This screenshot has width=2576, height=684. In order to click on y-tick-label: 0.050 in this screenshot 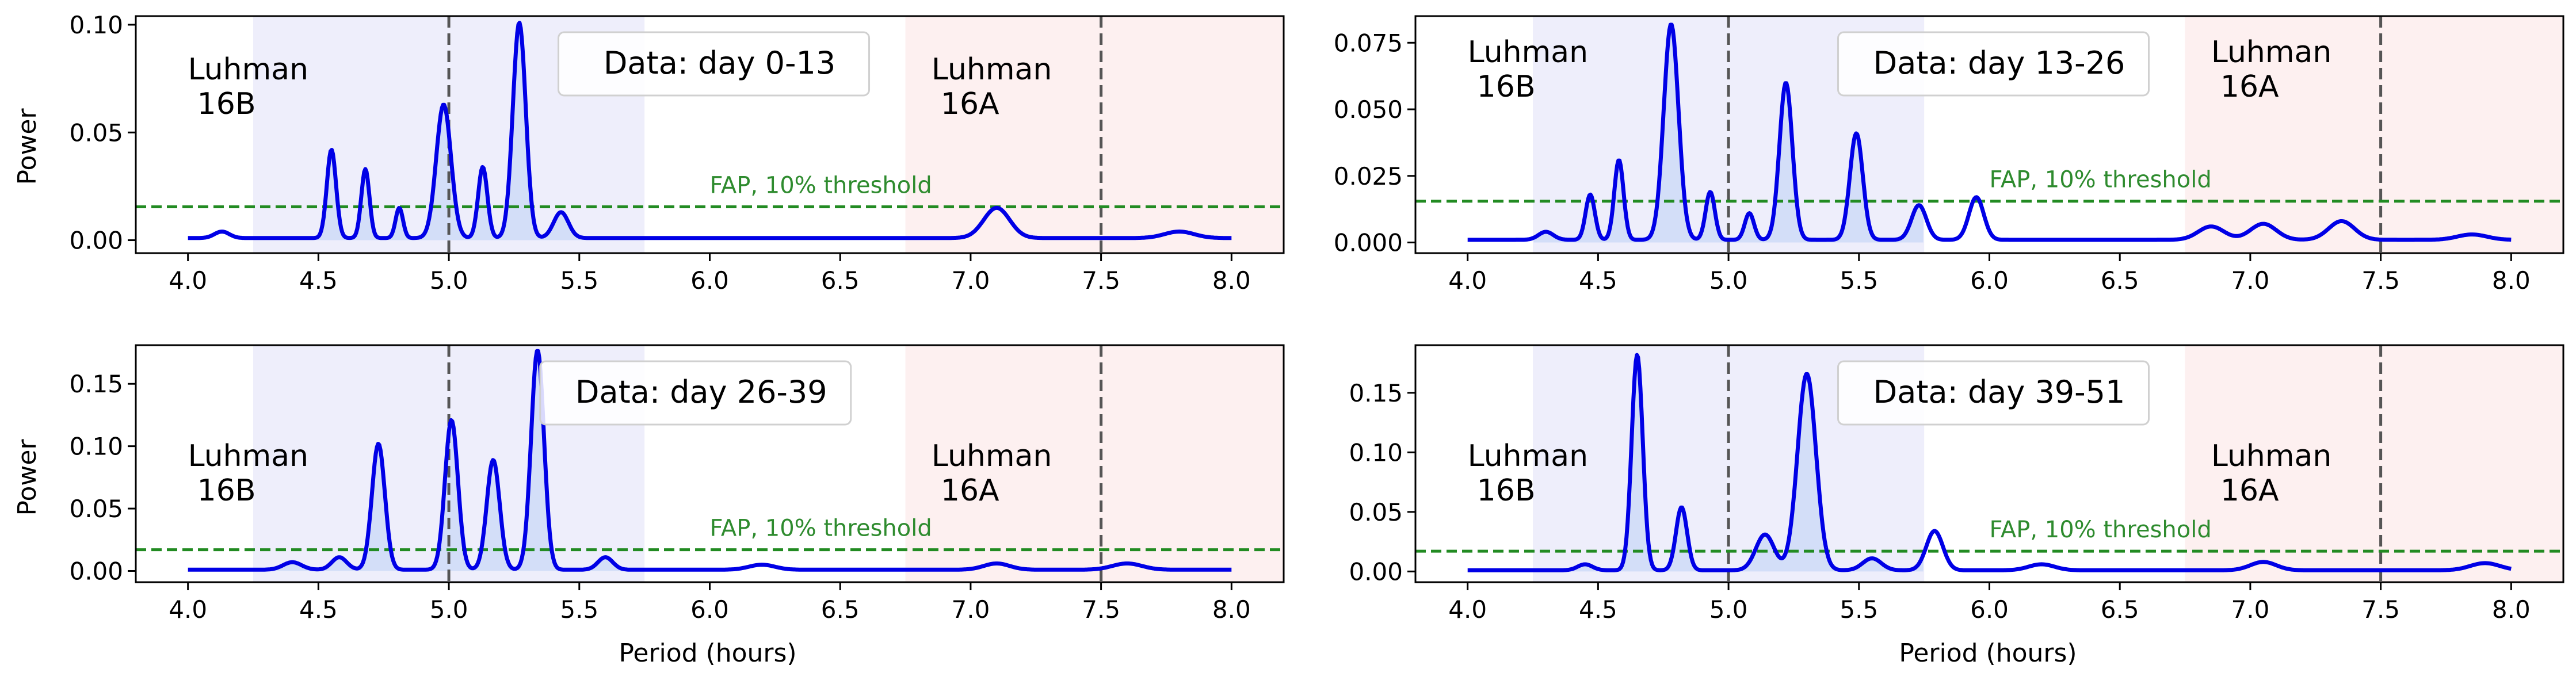, I will do `click(1368, 109)`.